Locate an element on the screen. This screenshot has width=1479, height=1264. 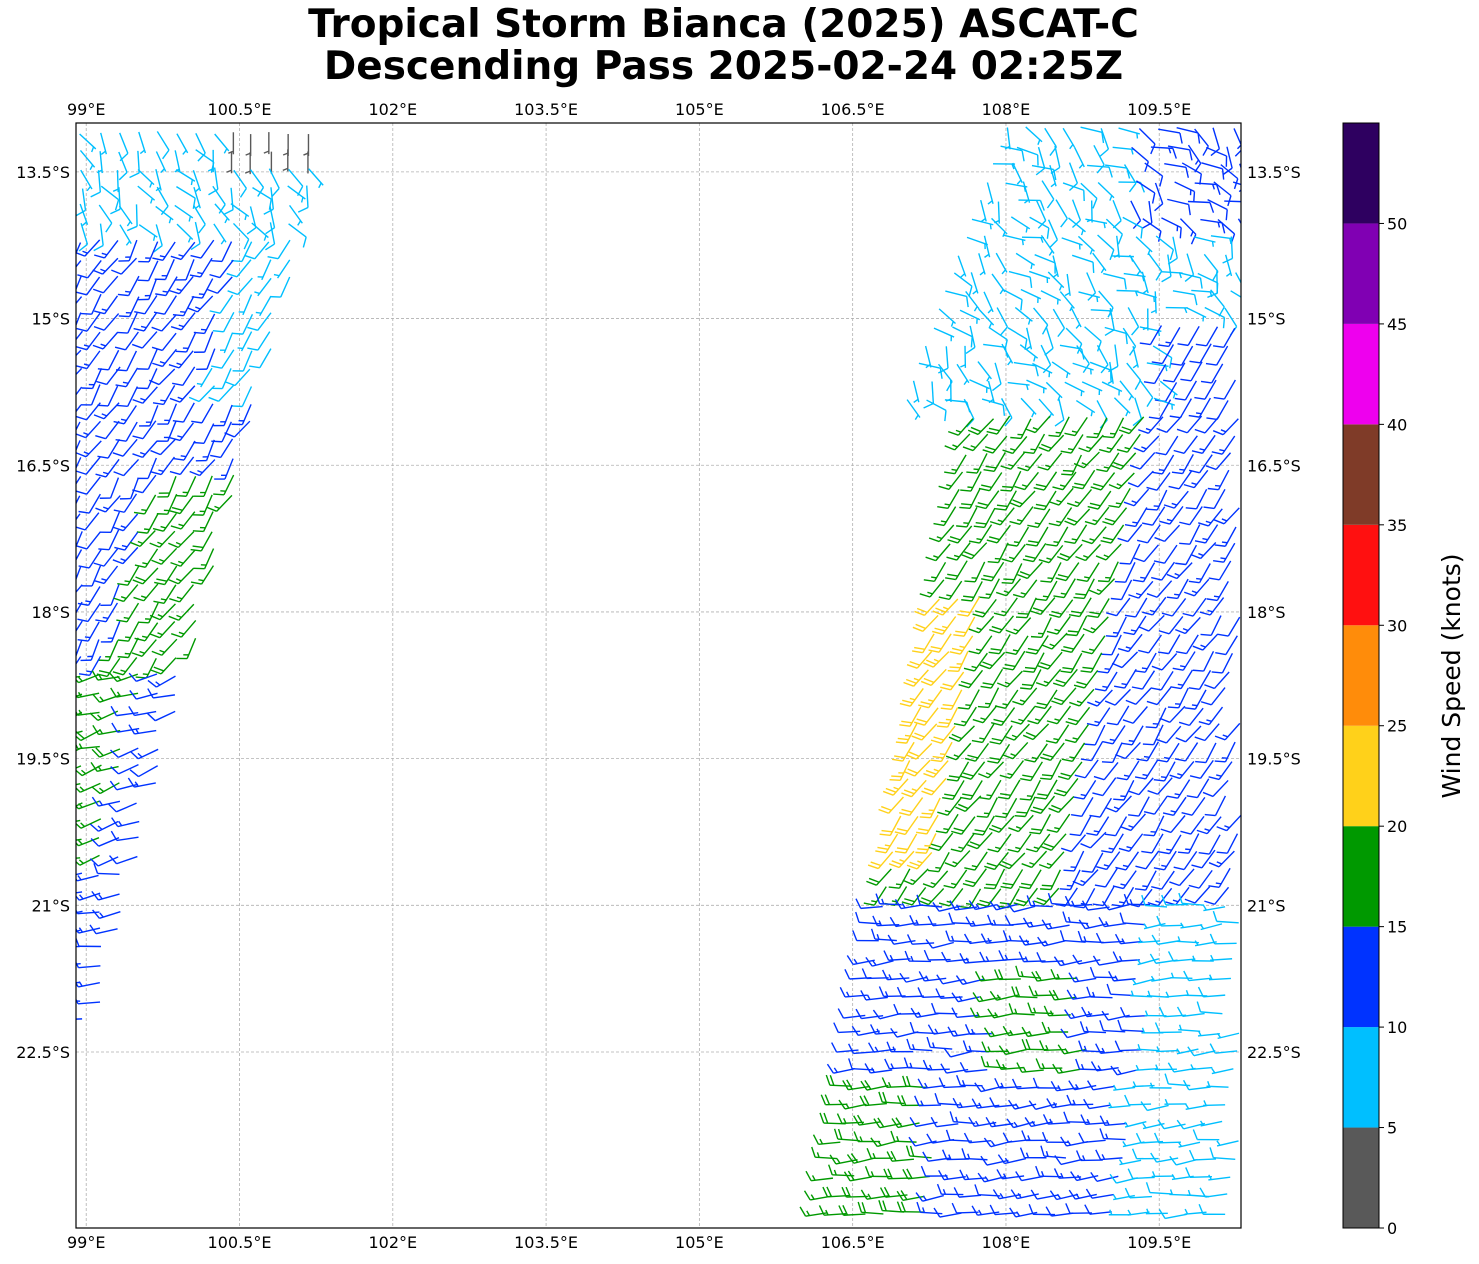
lat-tick-label-right: 21°S is located at coordinates (1266, 905).